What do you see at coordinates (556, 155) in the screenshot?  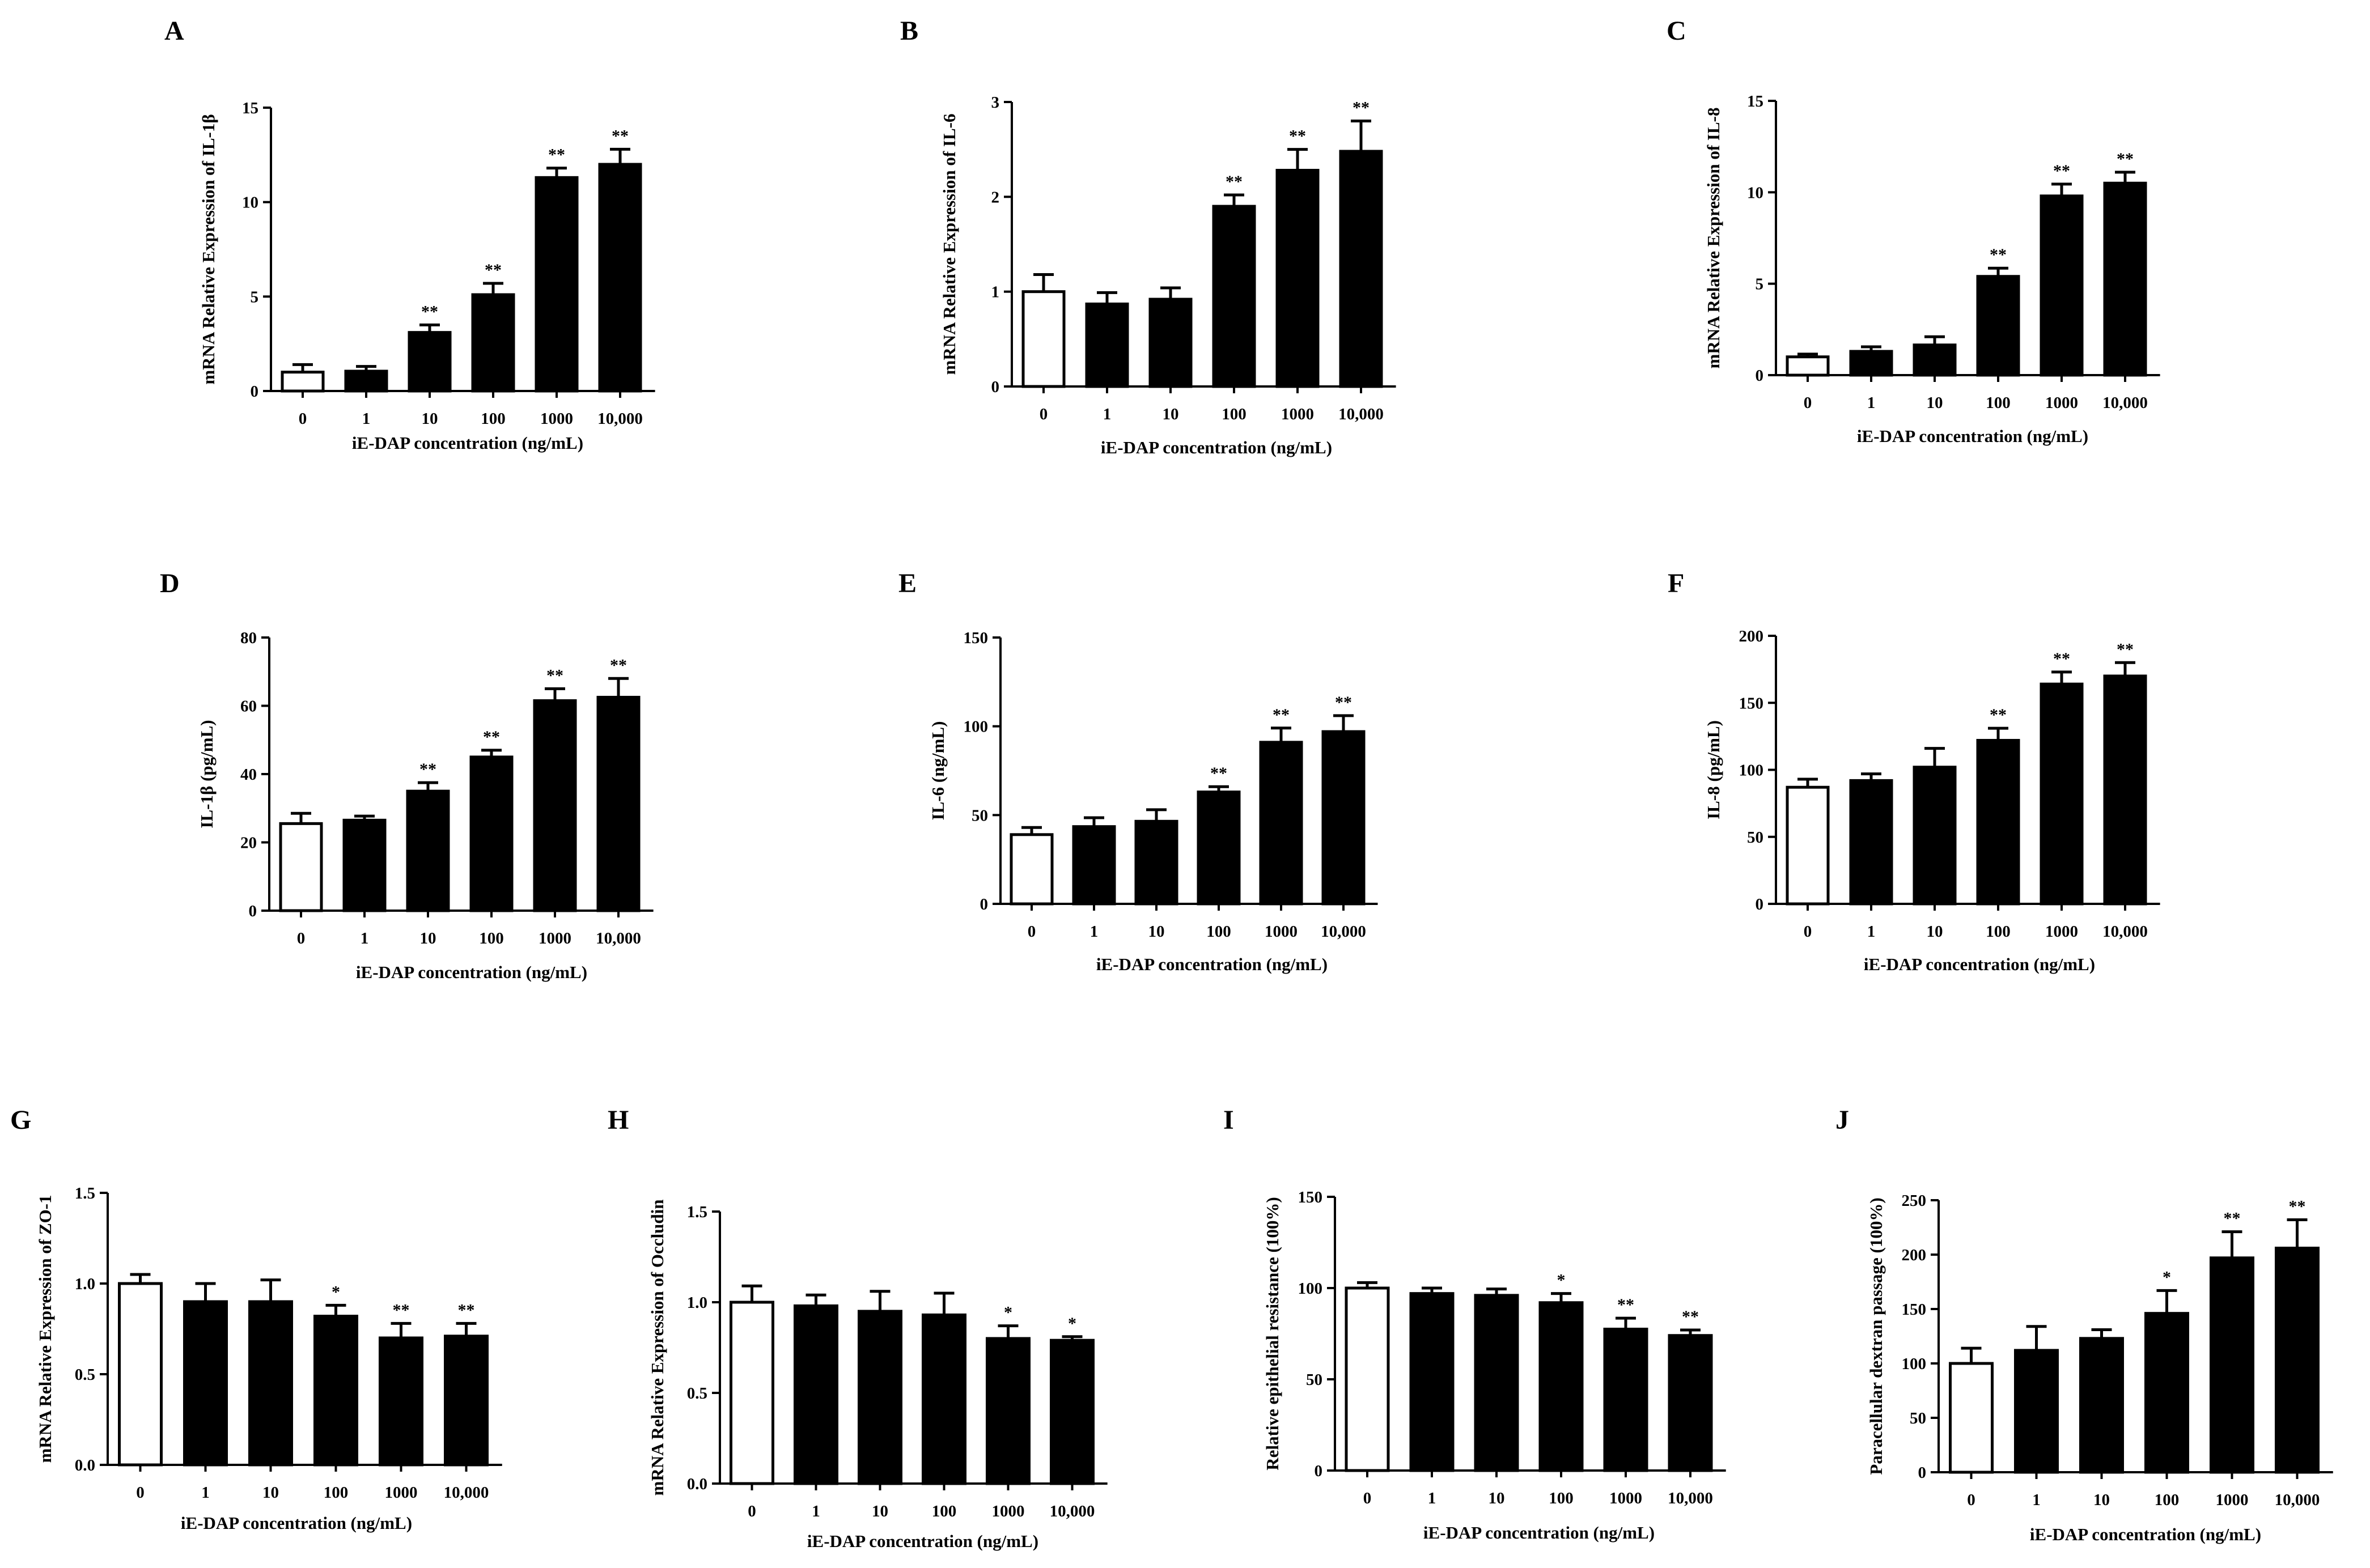 I see `significance-label-a: **` at bounding box center [556, 155].